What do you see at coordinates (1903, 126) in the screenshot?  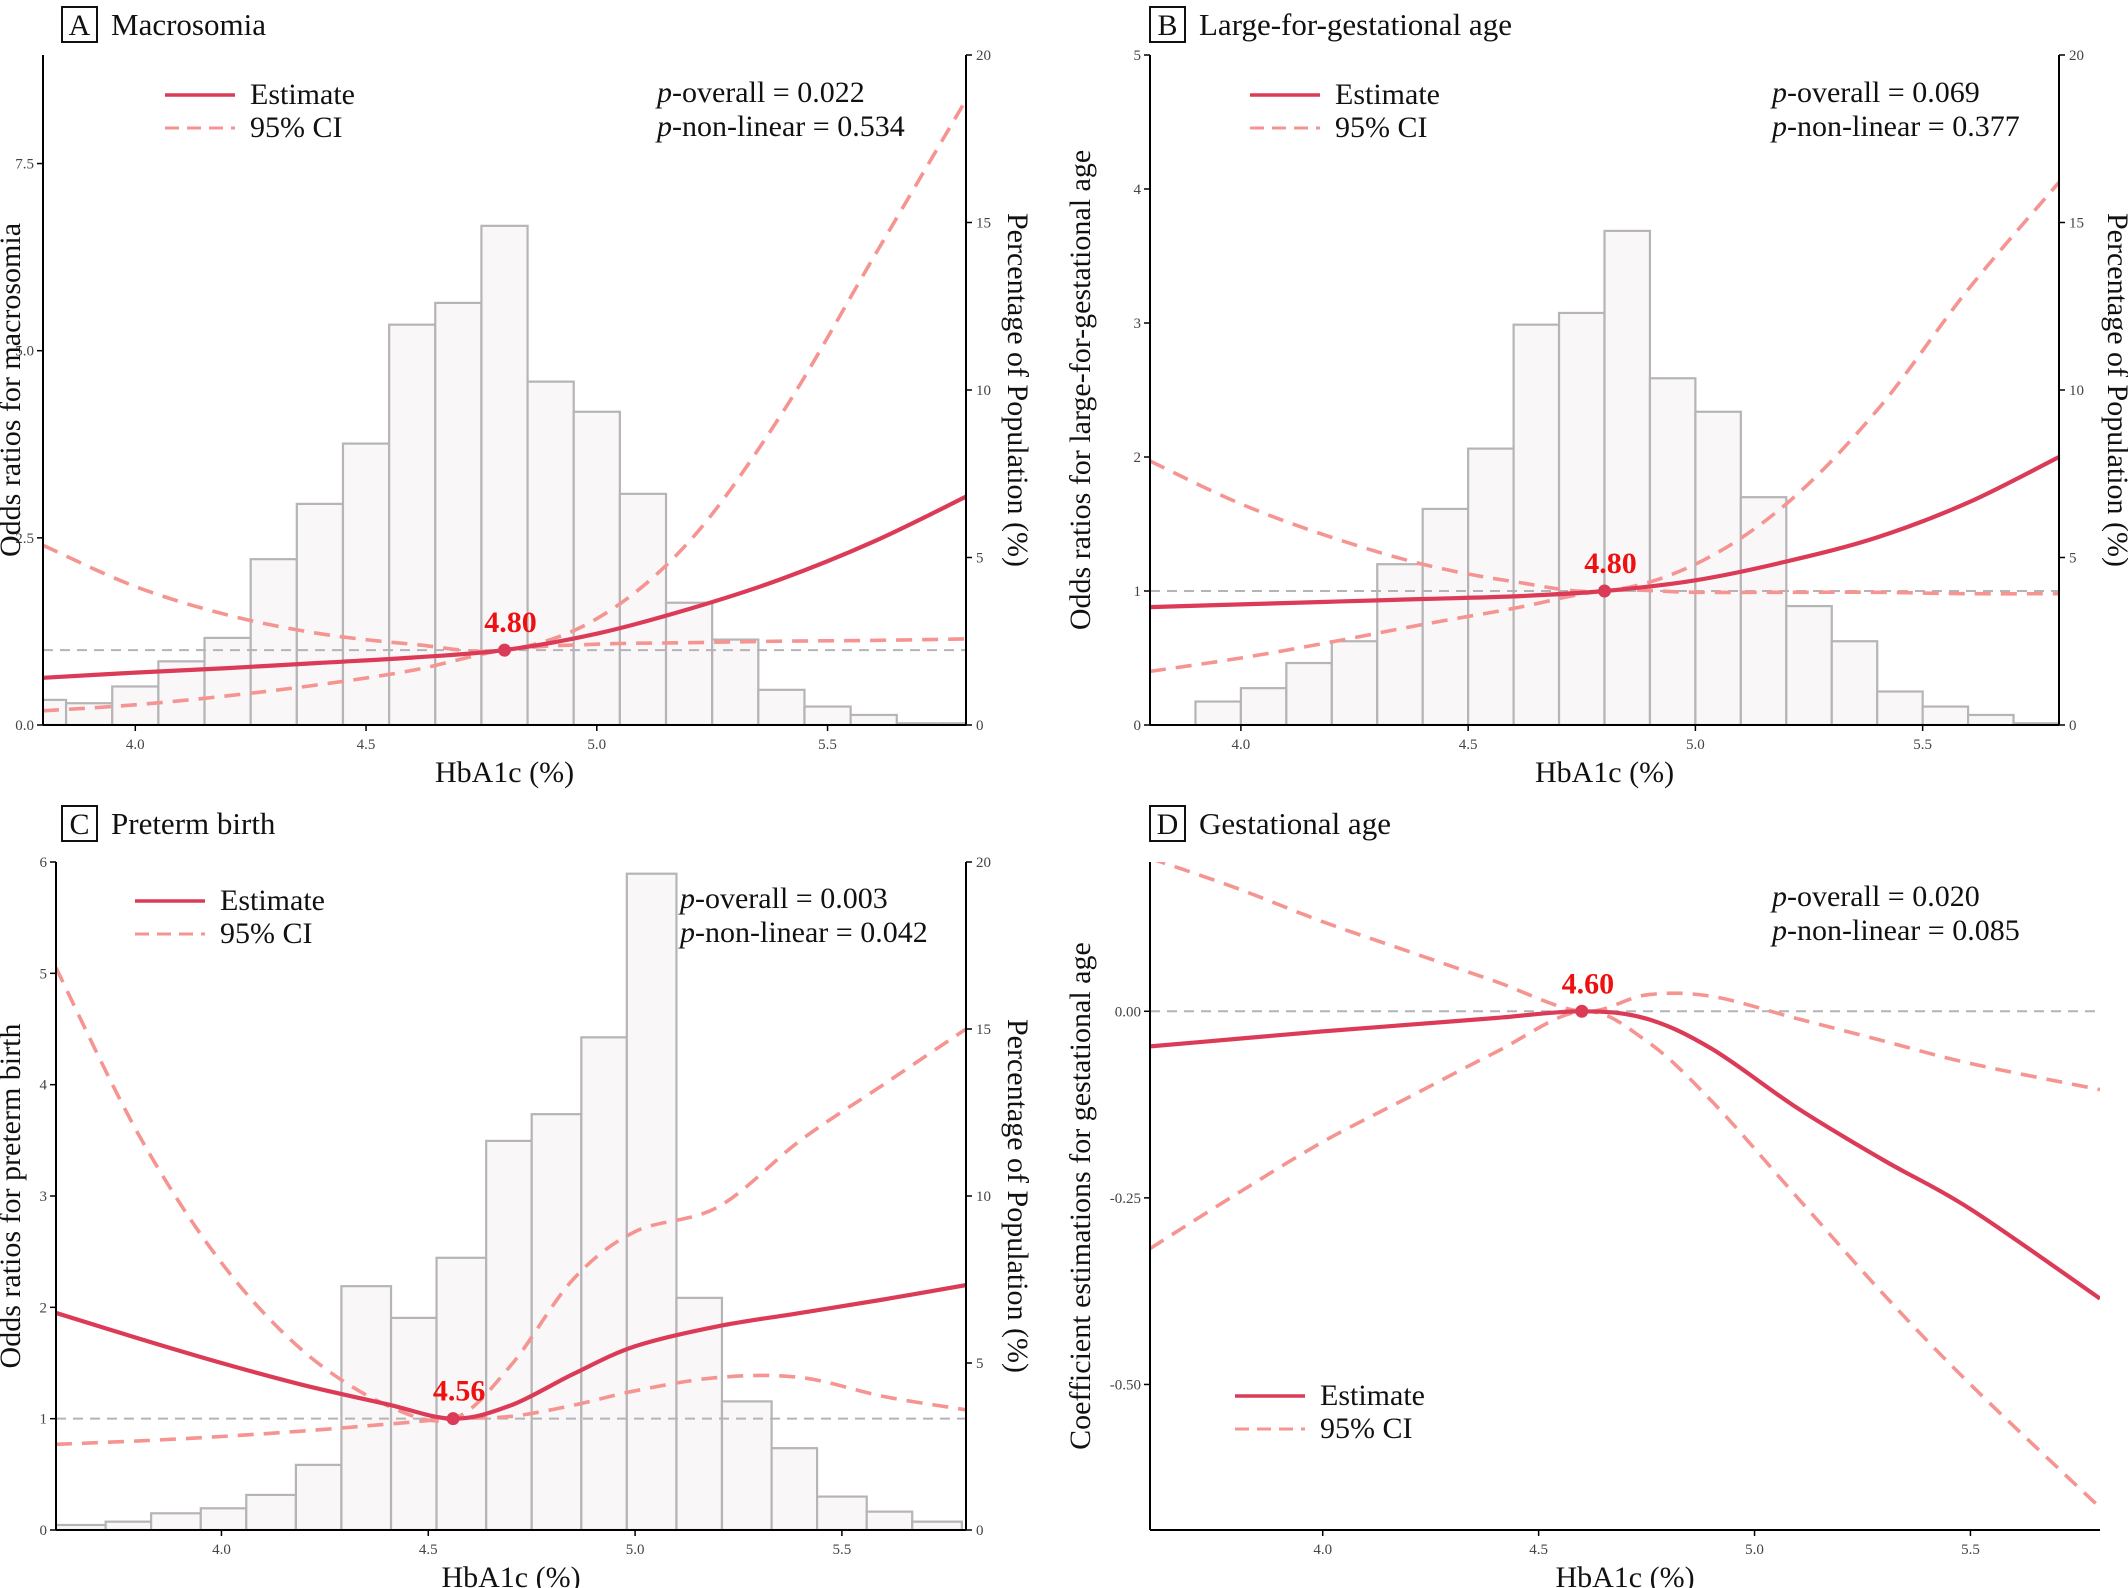 I see `p-nonlinear-value: -non-linear = 0.377` at bounding box center [1903, 126].